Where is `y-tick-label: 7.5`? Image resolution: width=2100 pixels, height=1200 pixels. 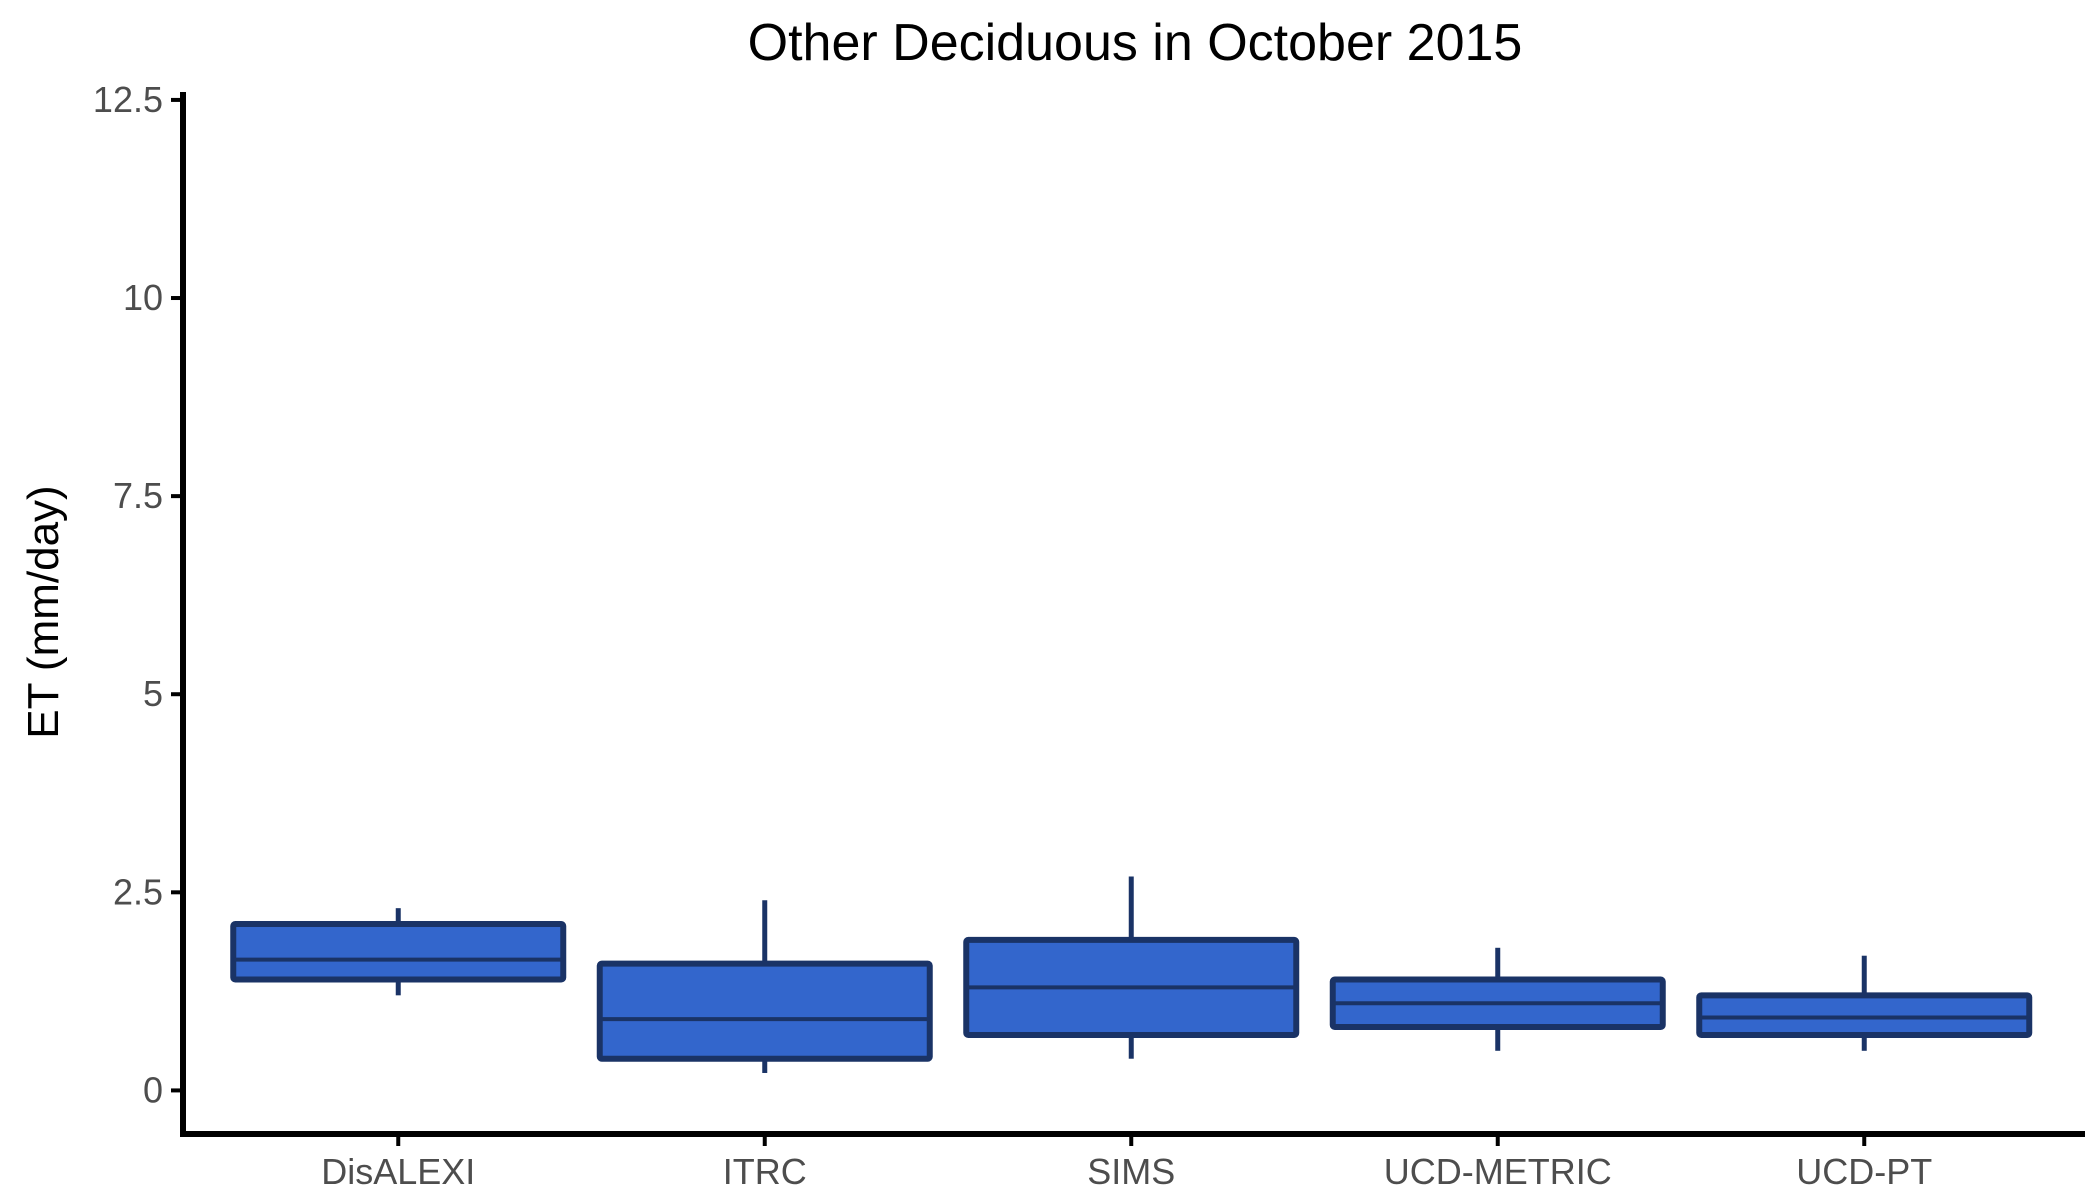
y-tick-label: 7.5 is located at coordinates (138, 495).